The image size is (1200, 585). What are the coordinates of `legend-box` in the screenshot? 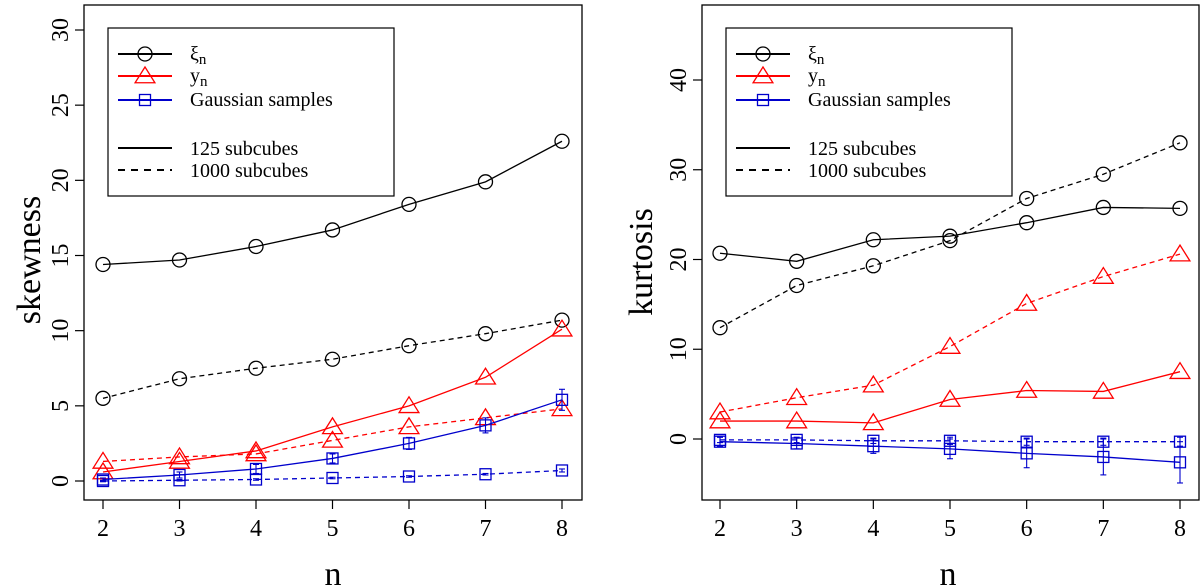 It's located at (251, 112).